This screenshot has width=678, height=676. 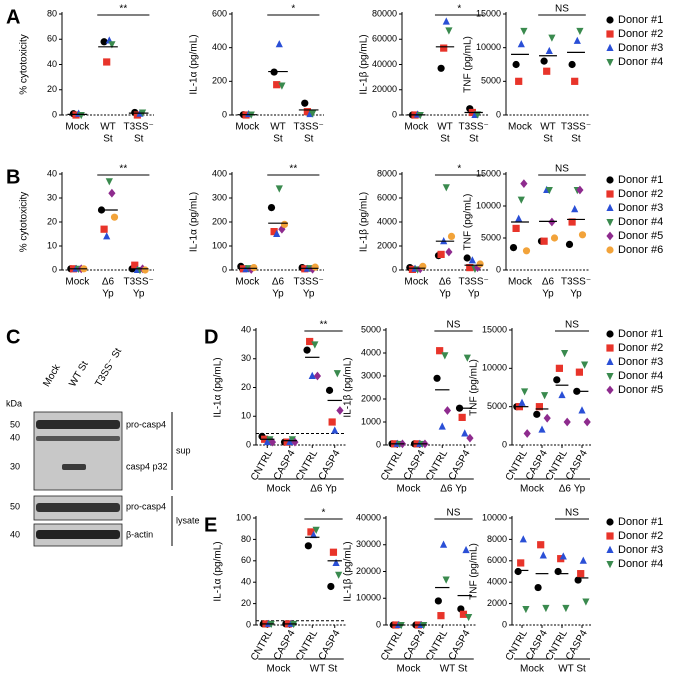 I want to click on group-label: Mock, so click(x=532, y=669).